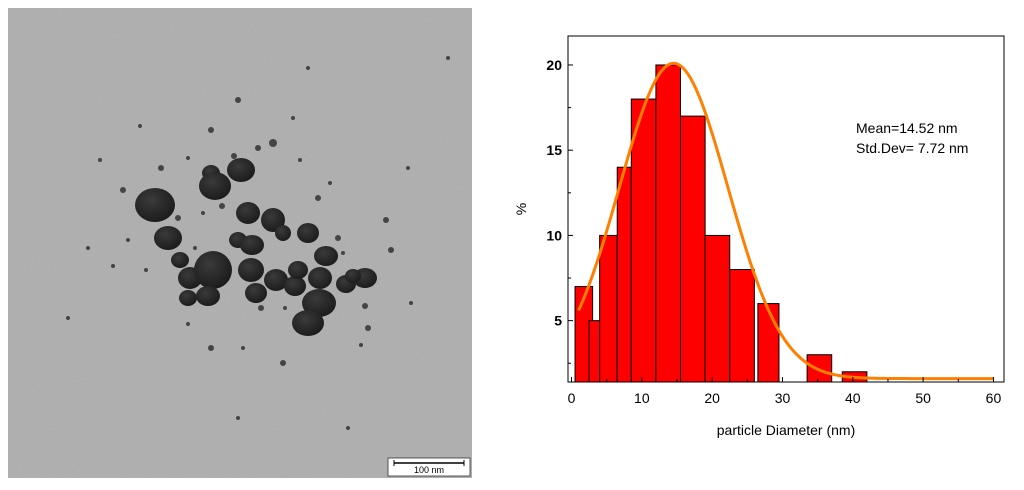  I want to click on y-axis: 5 10 15 20, so click(559, 210).